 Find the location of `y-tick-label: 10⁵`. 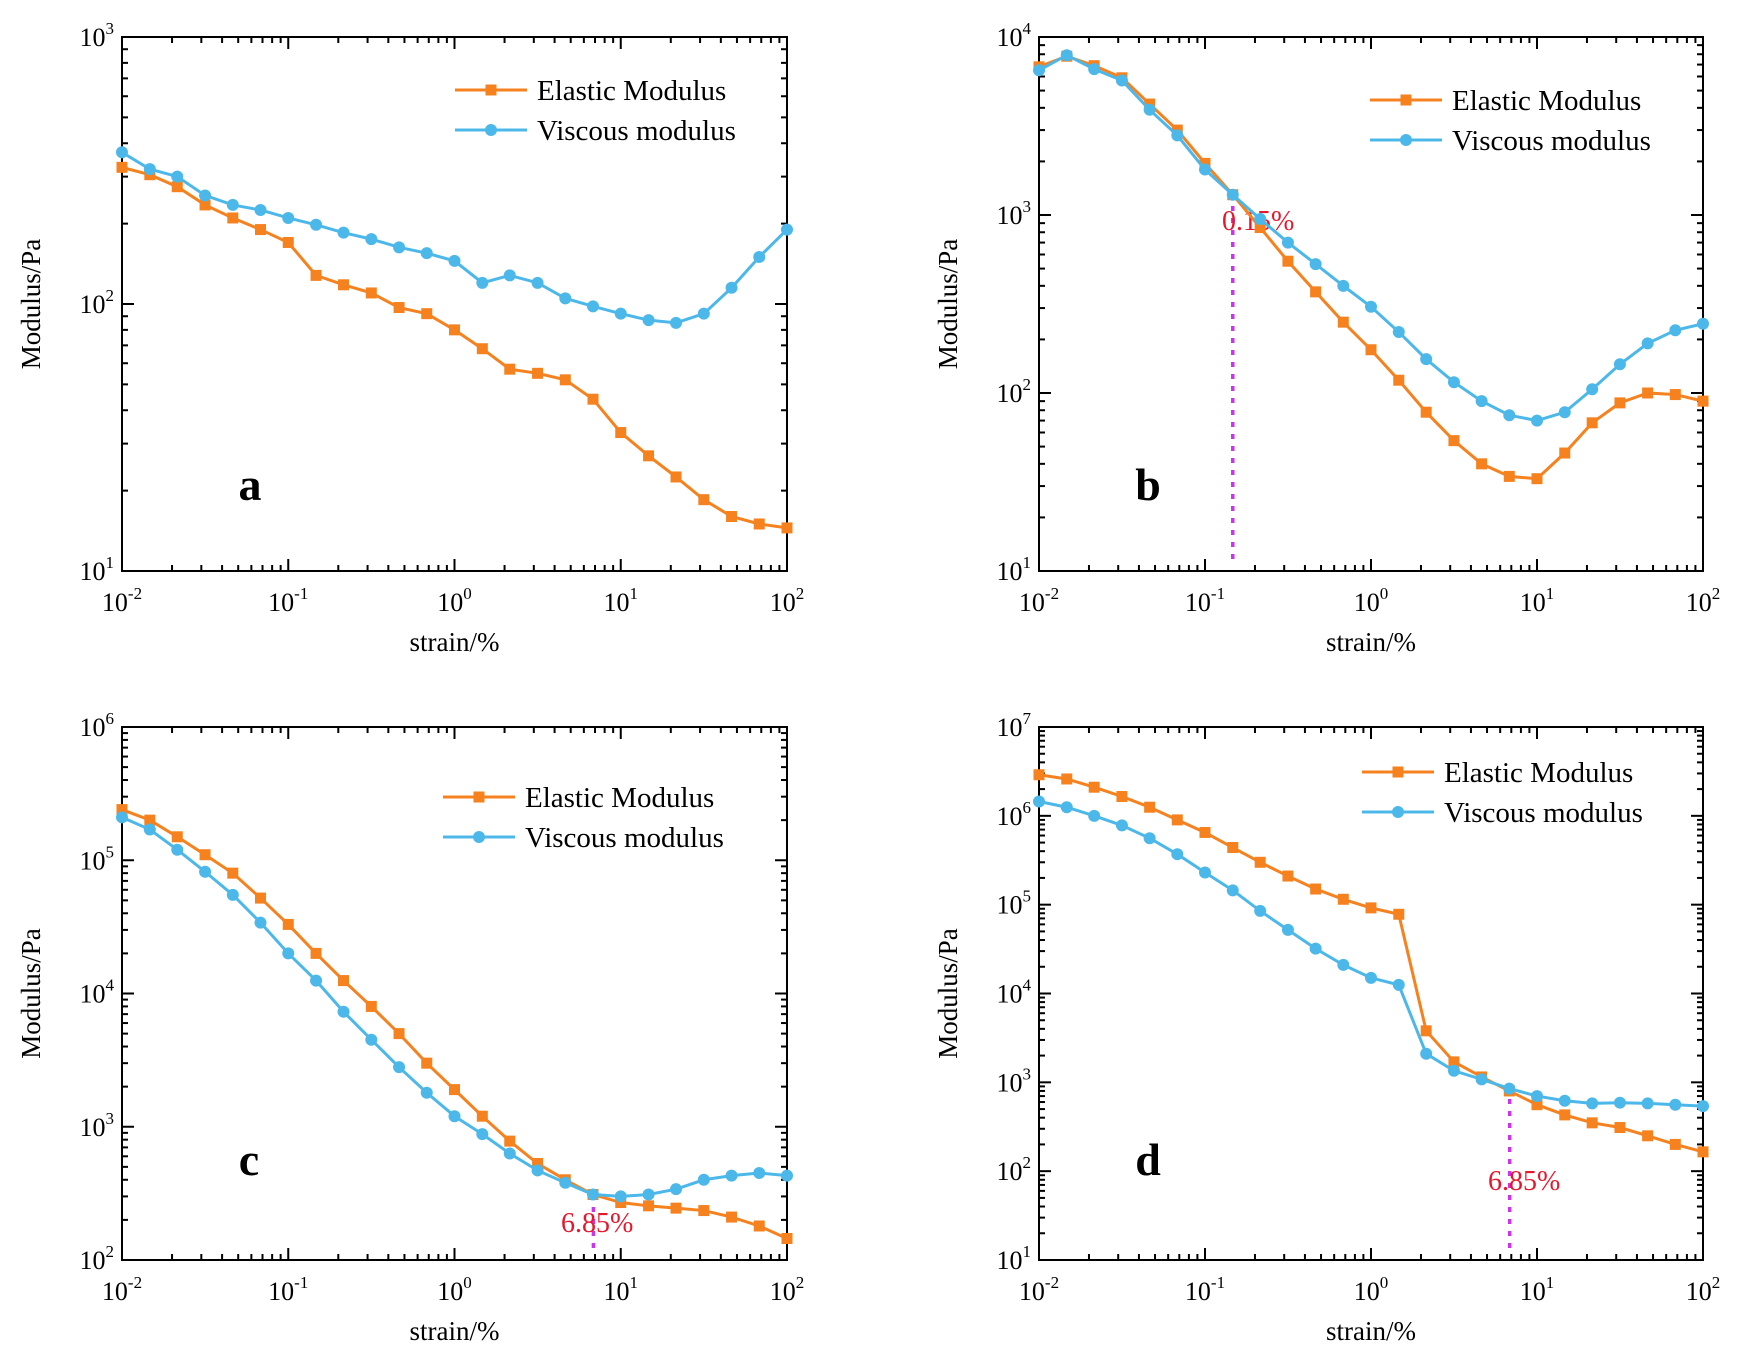

y-tick-label: 10⁵ is located at coordinates (1014, 903).